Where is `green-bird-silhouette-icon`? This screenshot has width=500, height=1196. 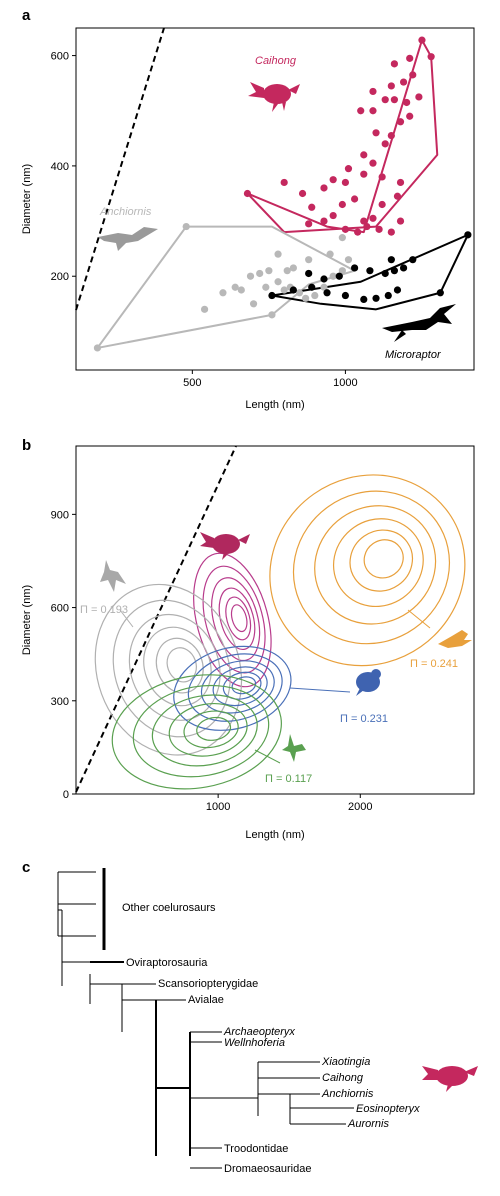 green-bird-silhouette-icon is located at coordinates (294, 748).